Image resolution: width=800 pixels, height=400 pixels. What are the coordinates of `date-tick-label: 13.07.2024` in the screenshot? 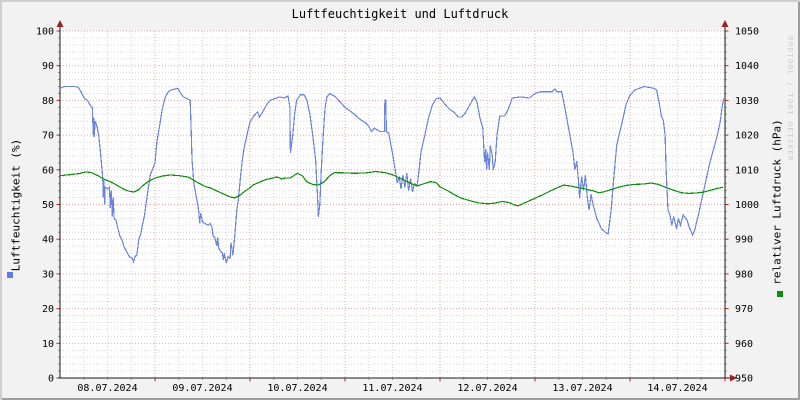 It's located at (582, 388).